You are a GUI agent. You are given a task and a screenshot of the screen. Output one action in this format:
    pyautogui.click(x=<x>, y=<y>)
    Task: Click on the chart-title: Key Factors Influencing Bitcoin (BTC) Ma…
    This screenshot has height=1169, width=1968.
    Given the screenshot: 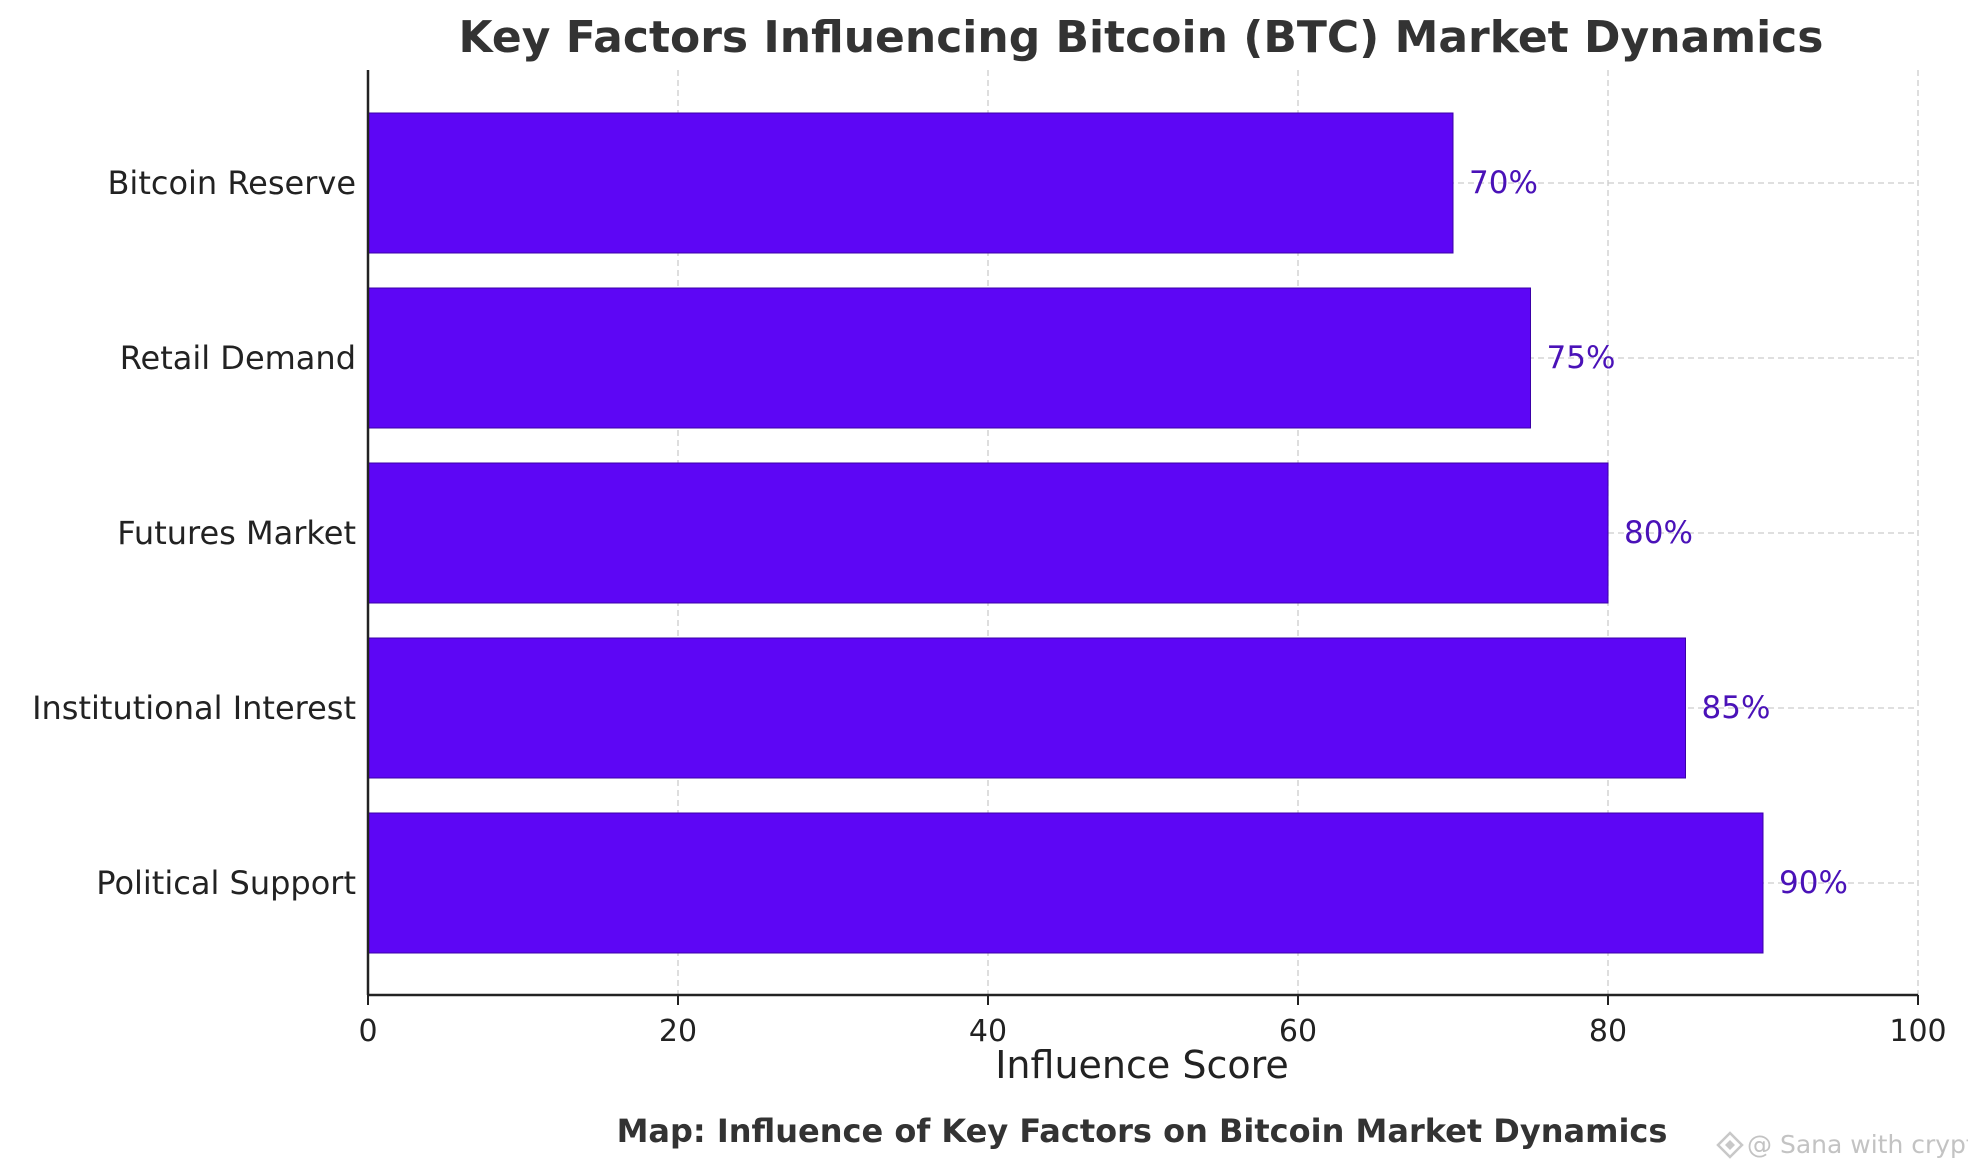 What is the action you would take?
    pyautogui.click(x=1141, y=37)
    